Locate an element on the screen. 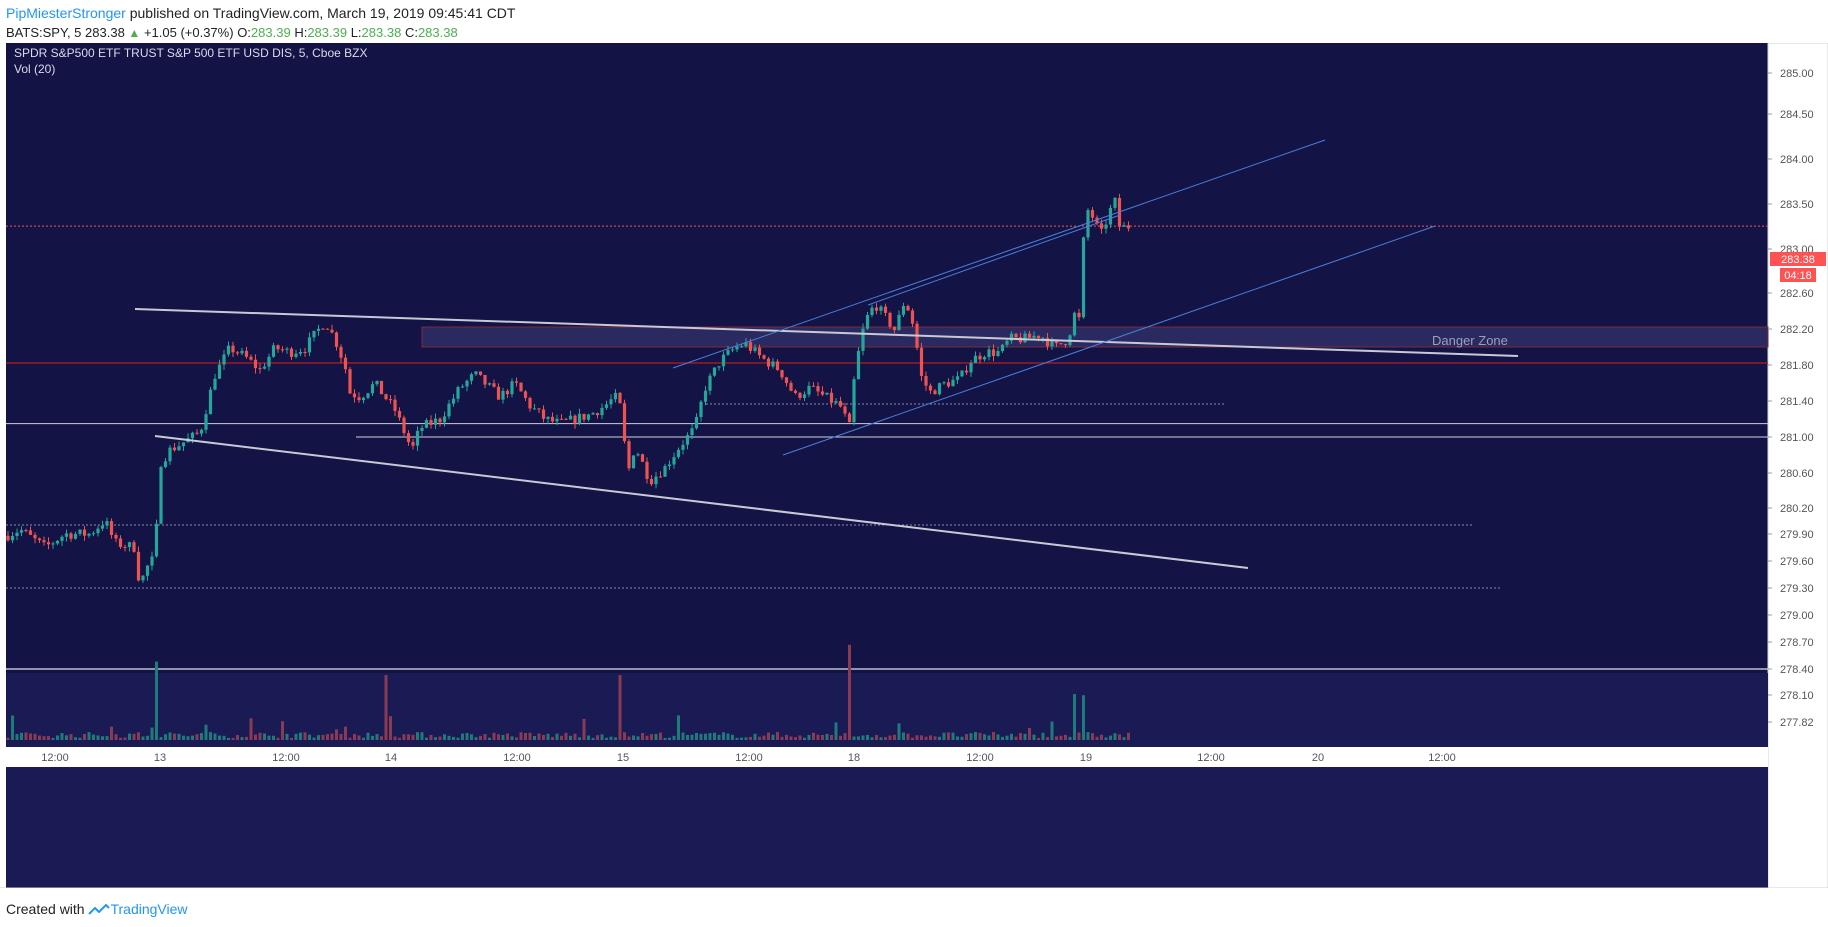  price-axis is located at coordinates (1797, 465).